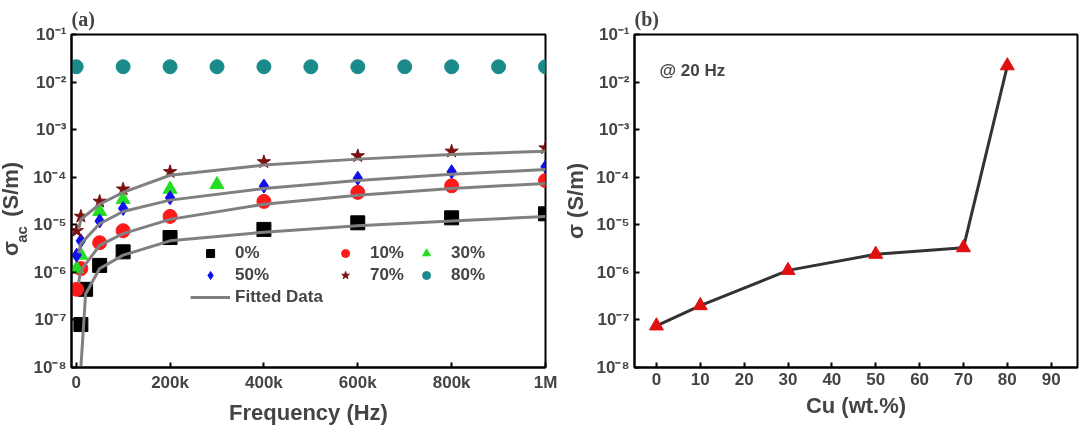 This screenshot has height=437, width=1092. What do you see at coordinates (279, 297) in the screenshot?
I see `legend-label: Fitted Data` at bounding box center [279, 297].